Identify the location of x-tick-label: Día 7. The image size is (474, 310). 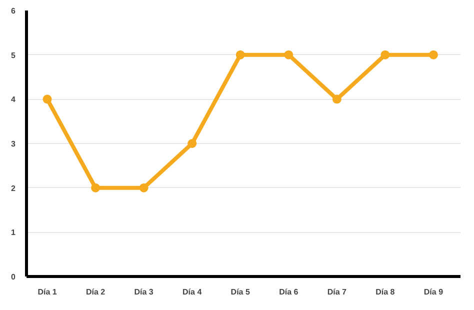
(337, 292).